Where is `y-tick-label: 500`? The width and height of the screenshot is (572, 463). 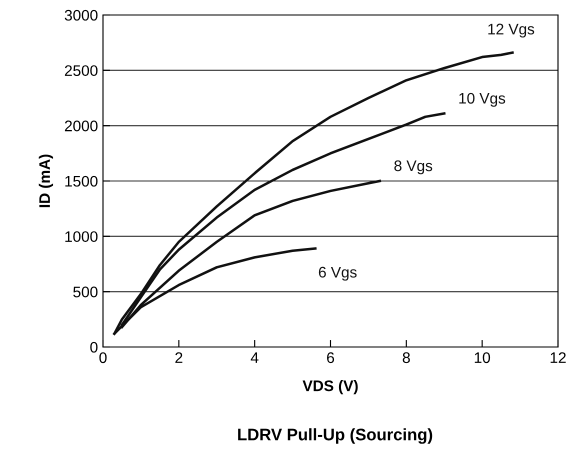
y-tick-label: 500 is located at coordinates (85, 292).